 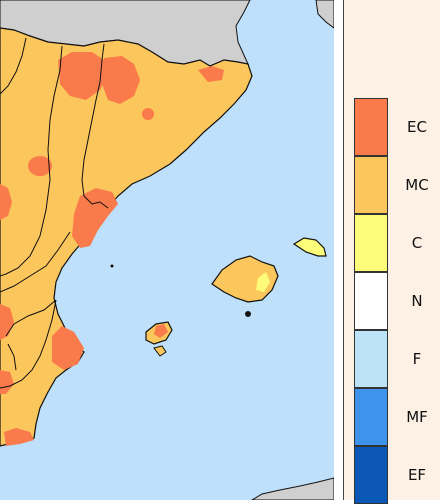 I want to click on ec-patch-aragon, so click(x=40, y=166).